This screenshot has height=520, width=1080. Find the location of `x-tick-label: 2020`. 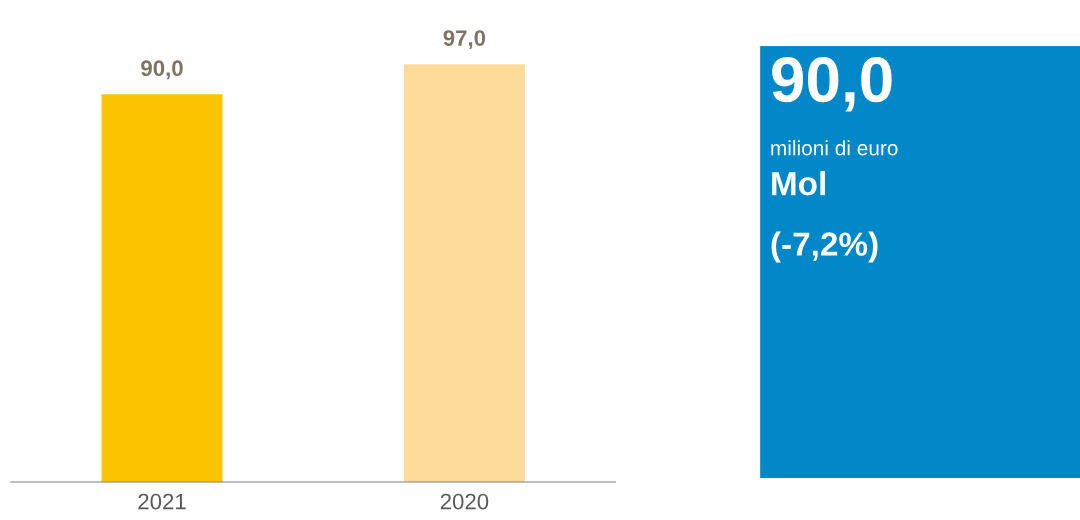

x-tick-label: 2020 is located at coordinates (464, 501).